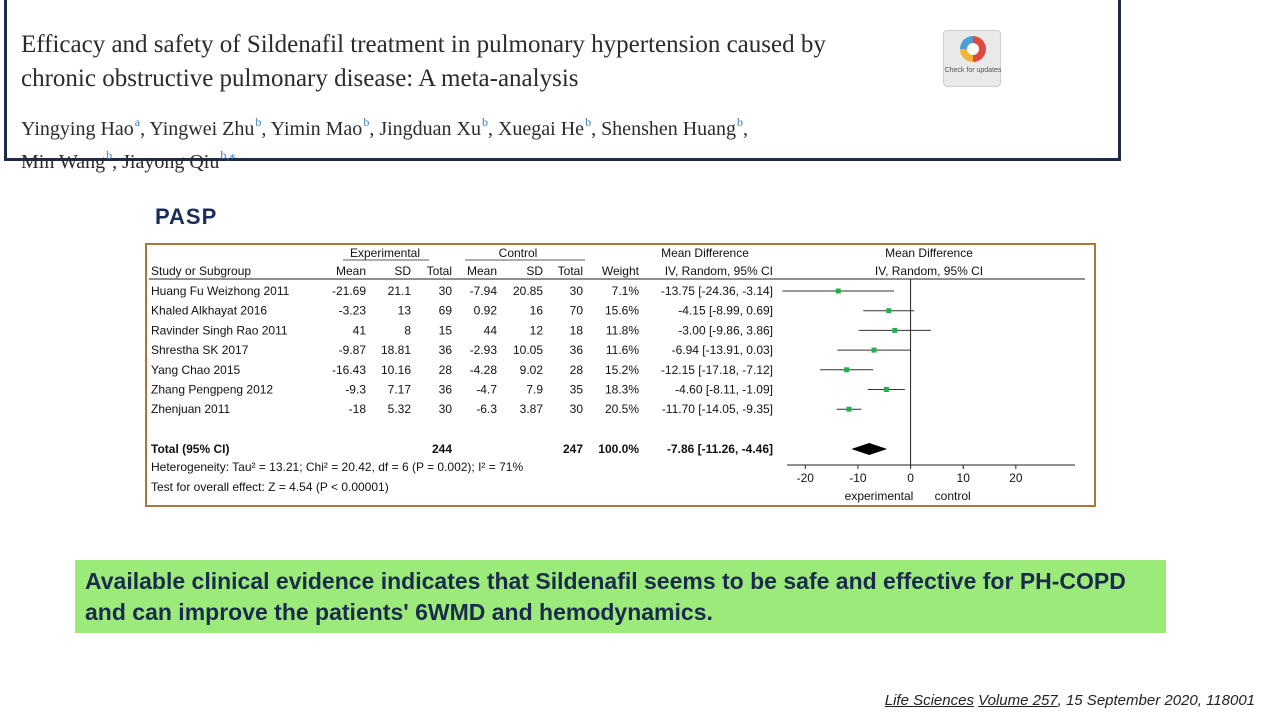  Describe the element at coordinates (486, 311) in the screenshot. I see `study-c-mean: 0.92` at that location.